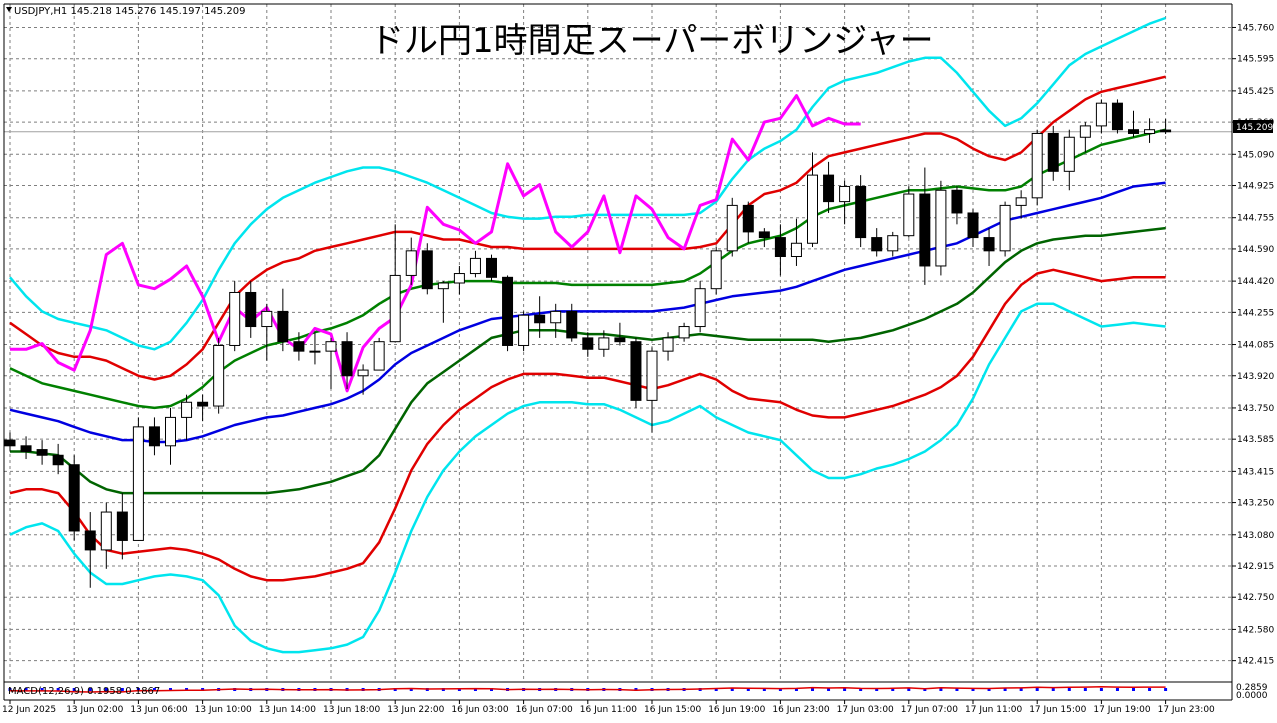 The width and height of the screenshot is (1277, 723). Describe the element at coordinates (1252, 688) in the screenshot. I see `macd-axis-value-top: 0.2859` at that location.